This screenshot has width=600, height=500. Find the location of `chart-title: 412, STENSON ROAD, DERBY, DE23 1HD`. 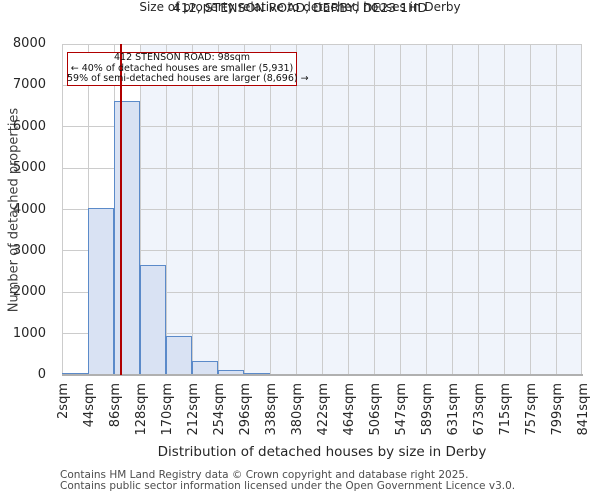

chart-title: 412, STENSON ROAD, DERBY, DE23 1HD is located at coordinates (300, 7).